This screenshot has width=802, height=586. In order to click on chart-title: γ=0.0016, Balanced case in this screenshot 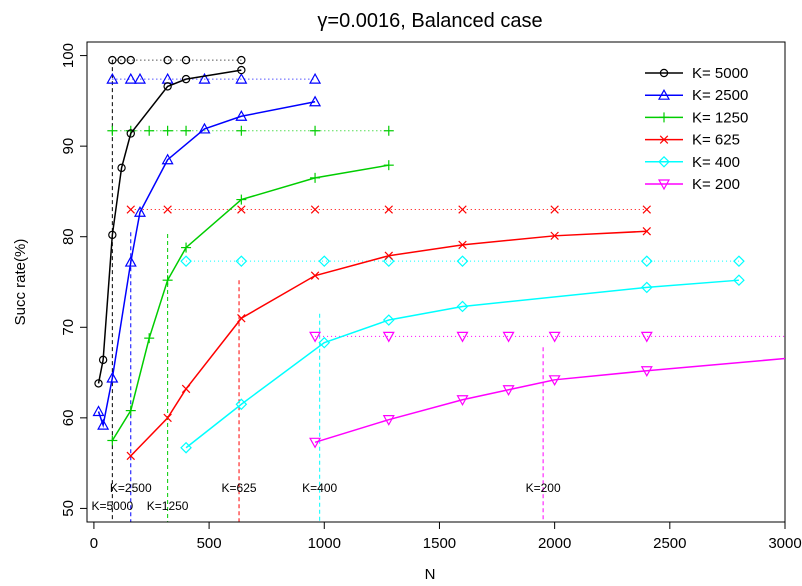, I will do `click(429, 21)`.